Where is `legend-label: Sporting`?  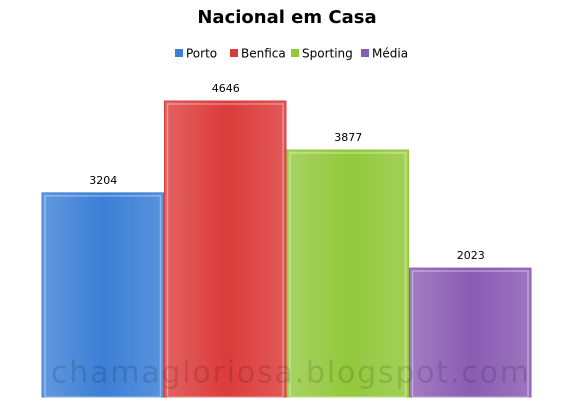 legend-label: Sporting is located at coordinates (327, 54).